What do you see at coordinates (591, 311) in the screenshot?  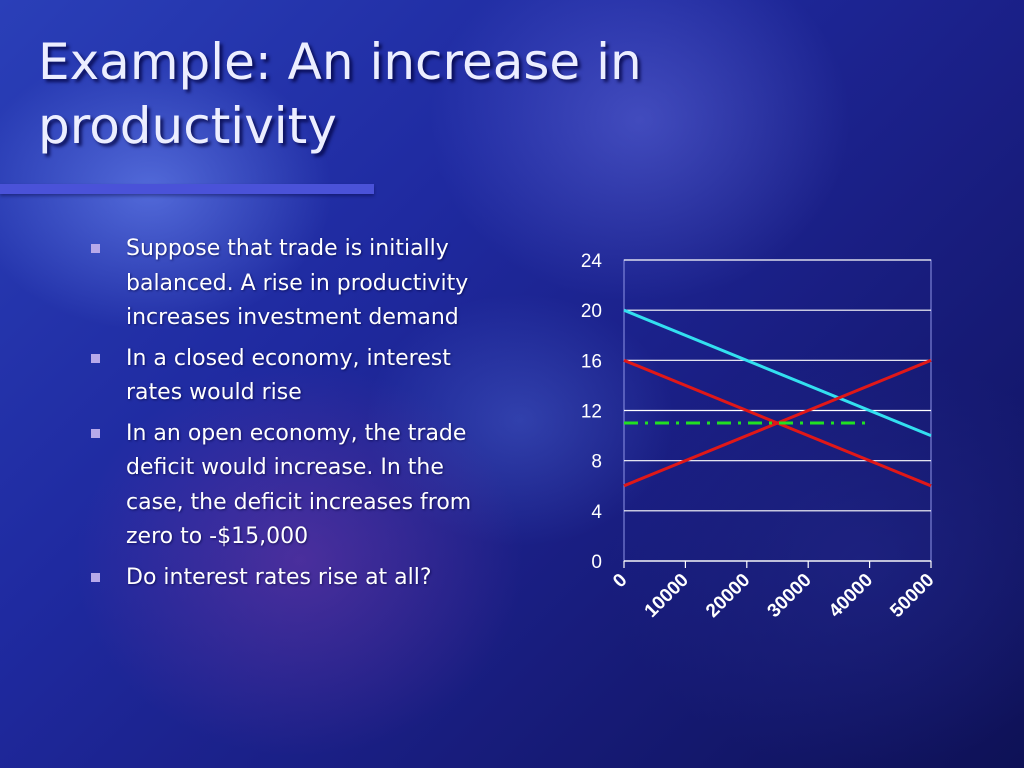 I see `y-tick-label: 20` at bounding box center [591, 311].